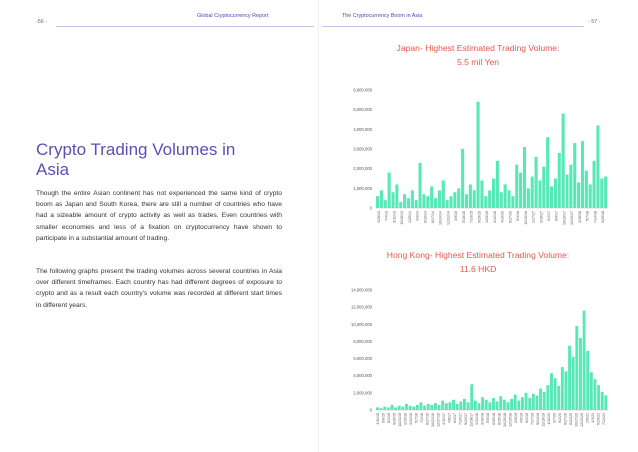  What do you see at coordinates (185, 26) in the screenshot?
I see `left-header-rule` at bounding box center [185, 26].